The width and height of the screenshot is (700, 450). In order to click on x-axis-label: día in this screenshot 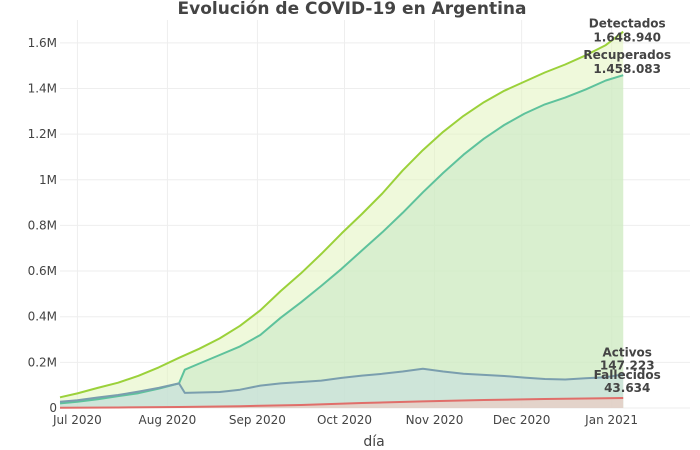, I will do `click(373, 442)`.